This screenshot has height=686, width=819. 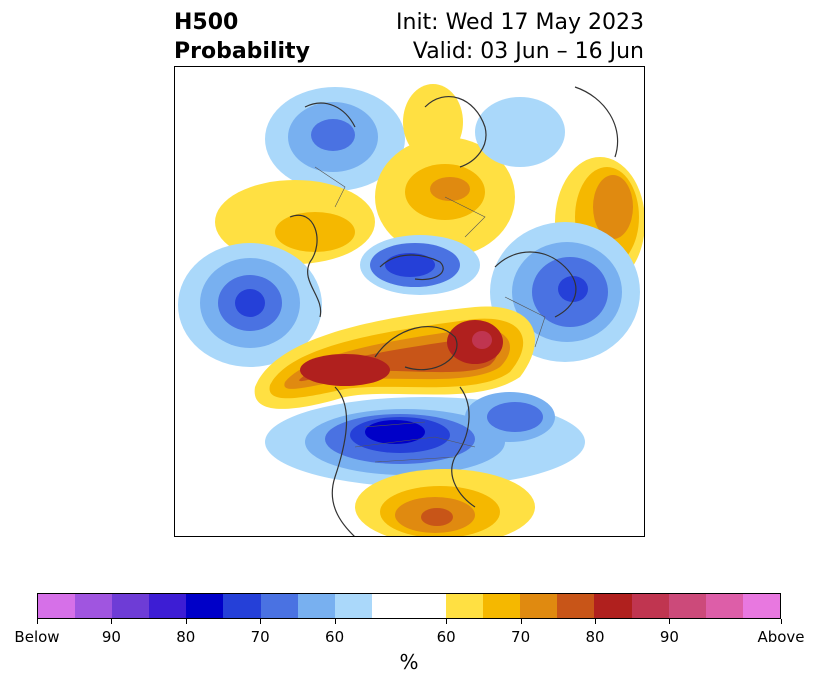 I want to click on anomaly-above-greenland, so click(x=394, y=357).